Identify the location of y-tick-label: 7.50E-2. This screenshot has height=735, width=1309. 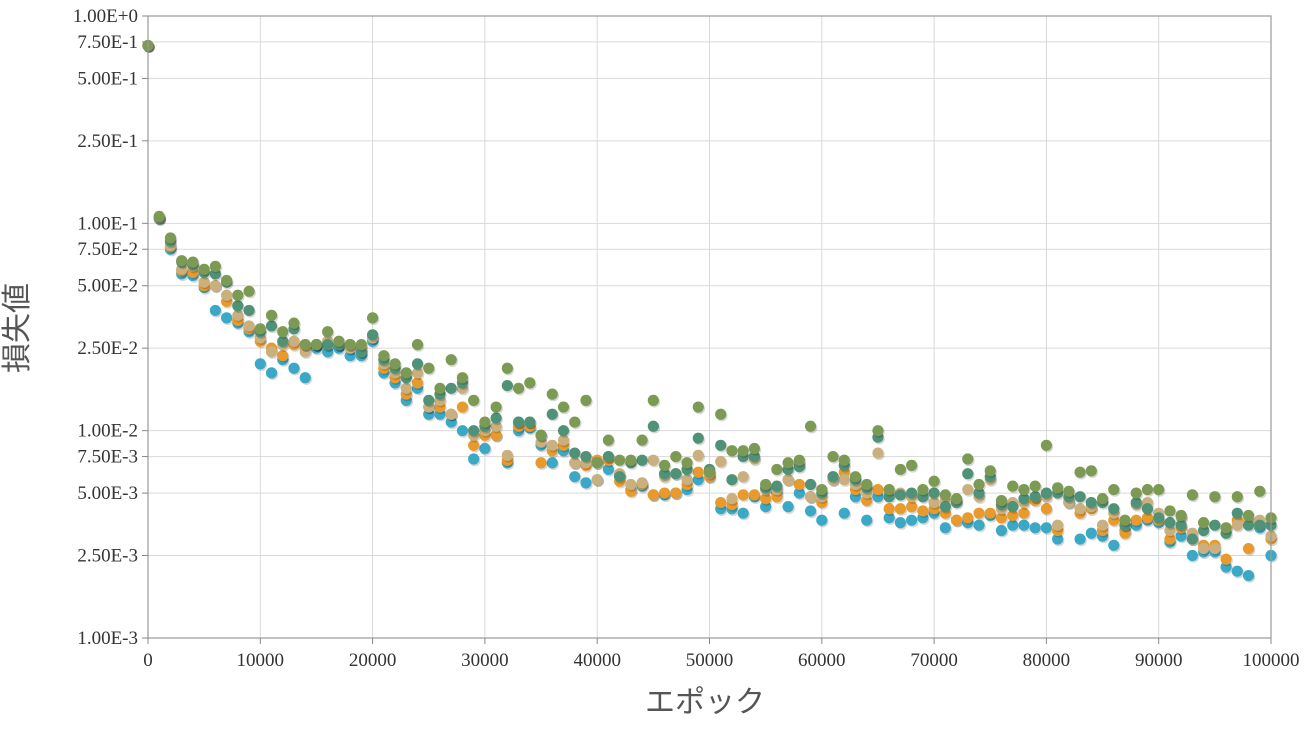
(107, 249).